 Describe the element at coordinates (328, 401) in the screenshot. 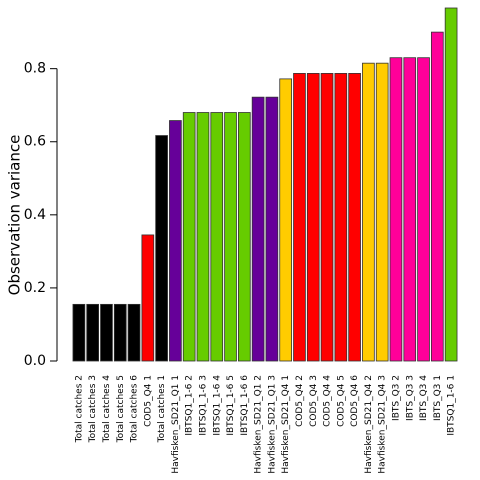

I see `x-tick-label: COD5_Q4 4` at that location.